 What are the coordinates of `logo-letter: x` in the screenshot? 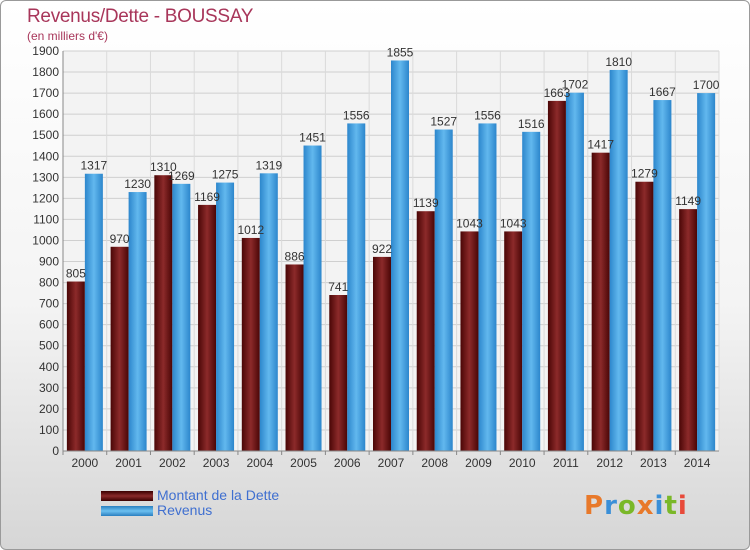 It's located at (645, 506).